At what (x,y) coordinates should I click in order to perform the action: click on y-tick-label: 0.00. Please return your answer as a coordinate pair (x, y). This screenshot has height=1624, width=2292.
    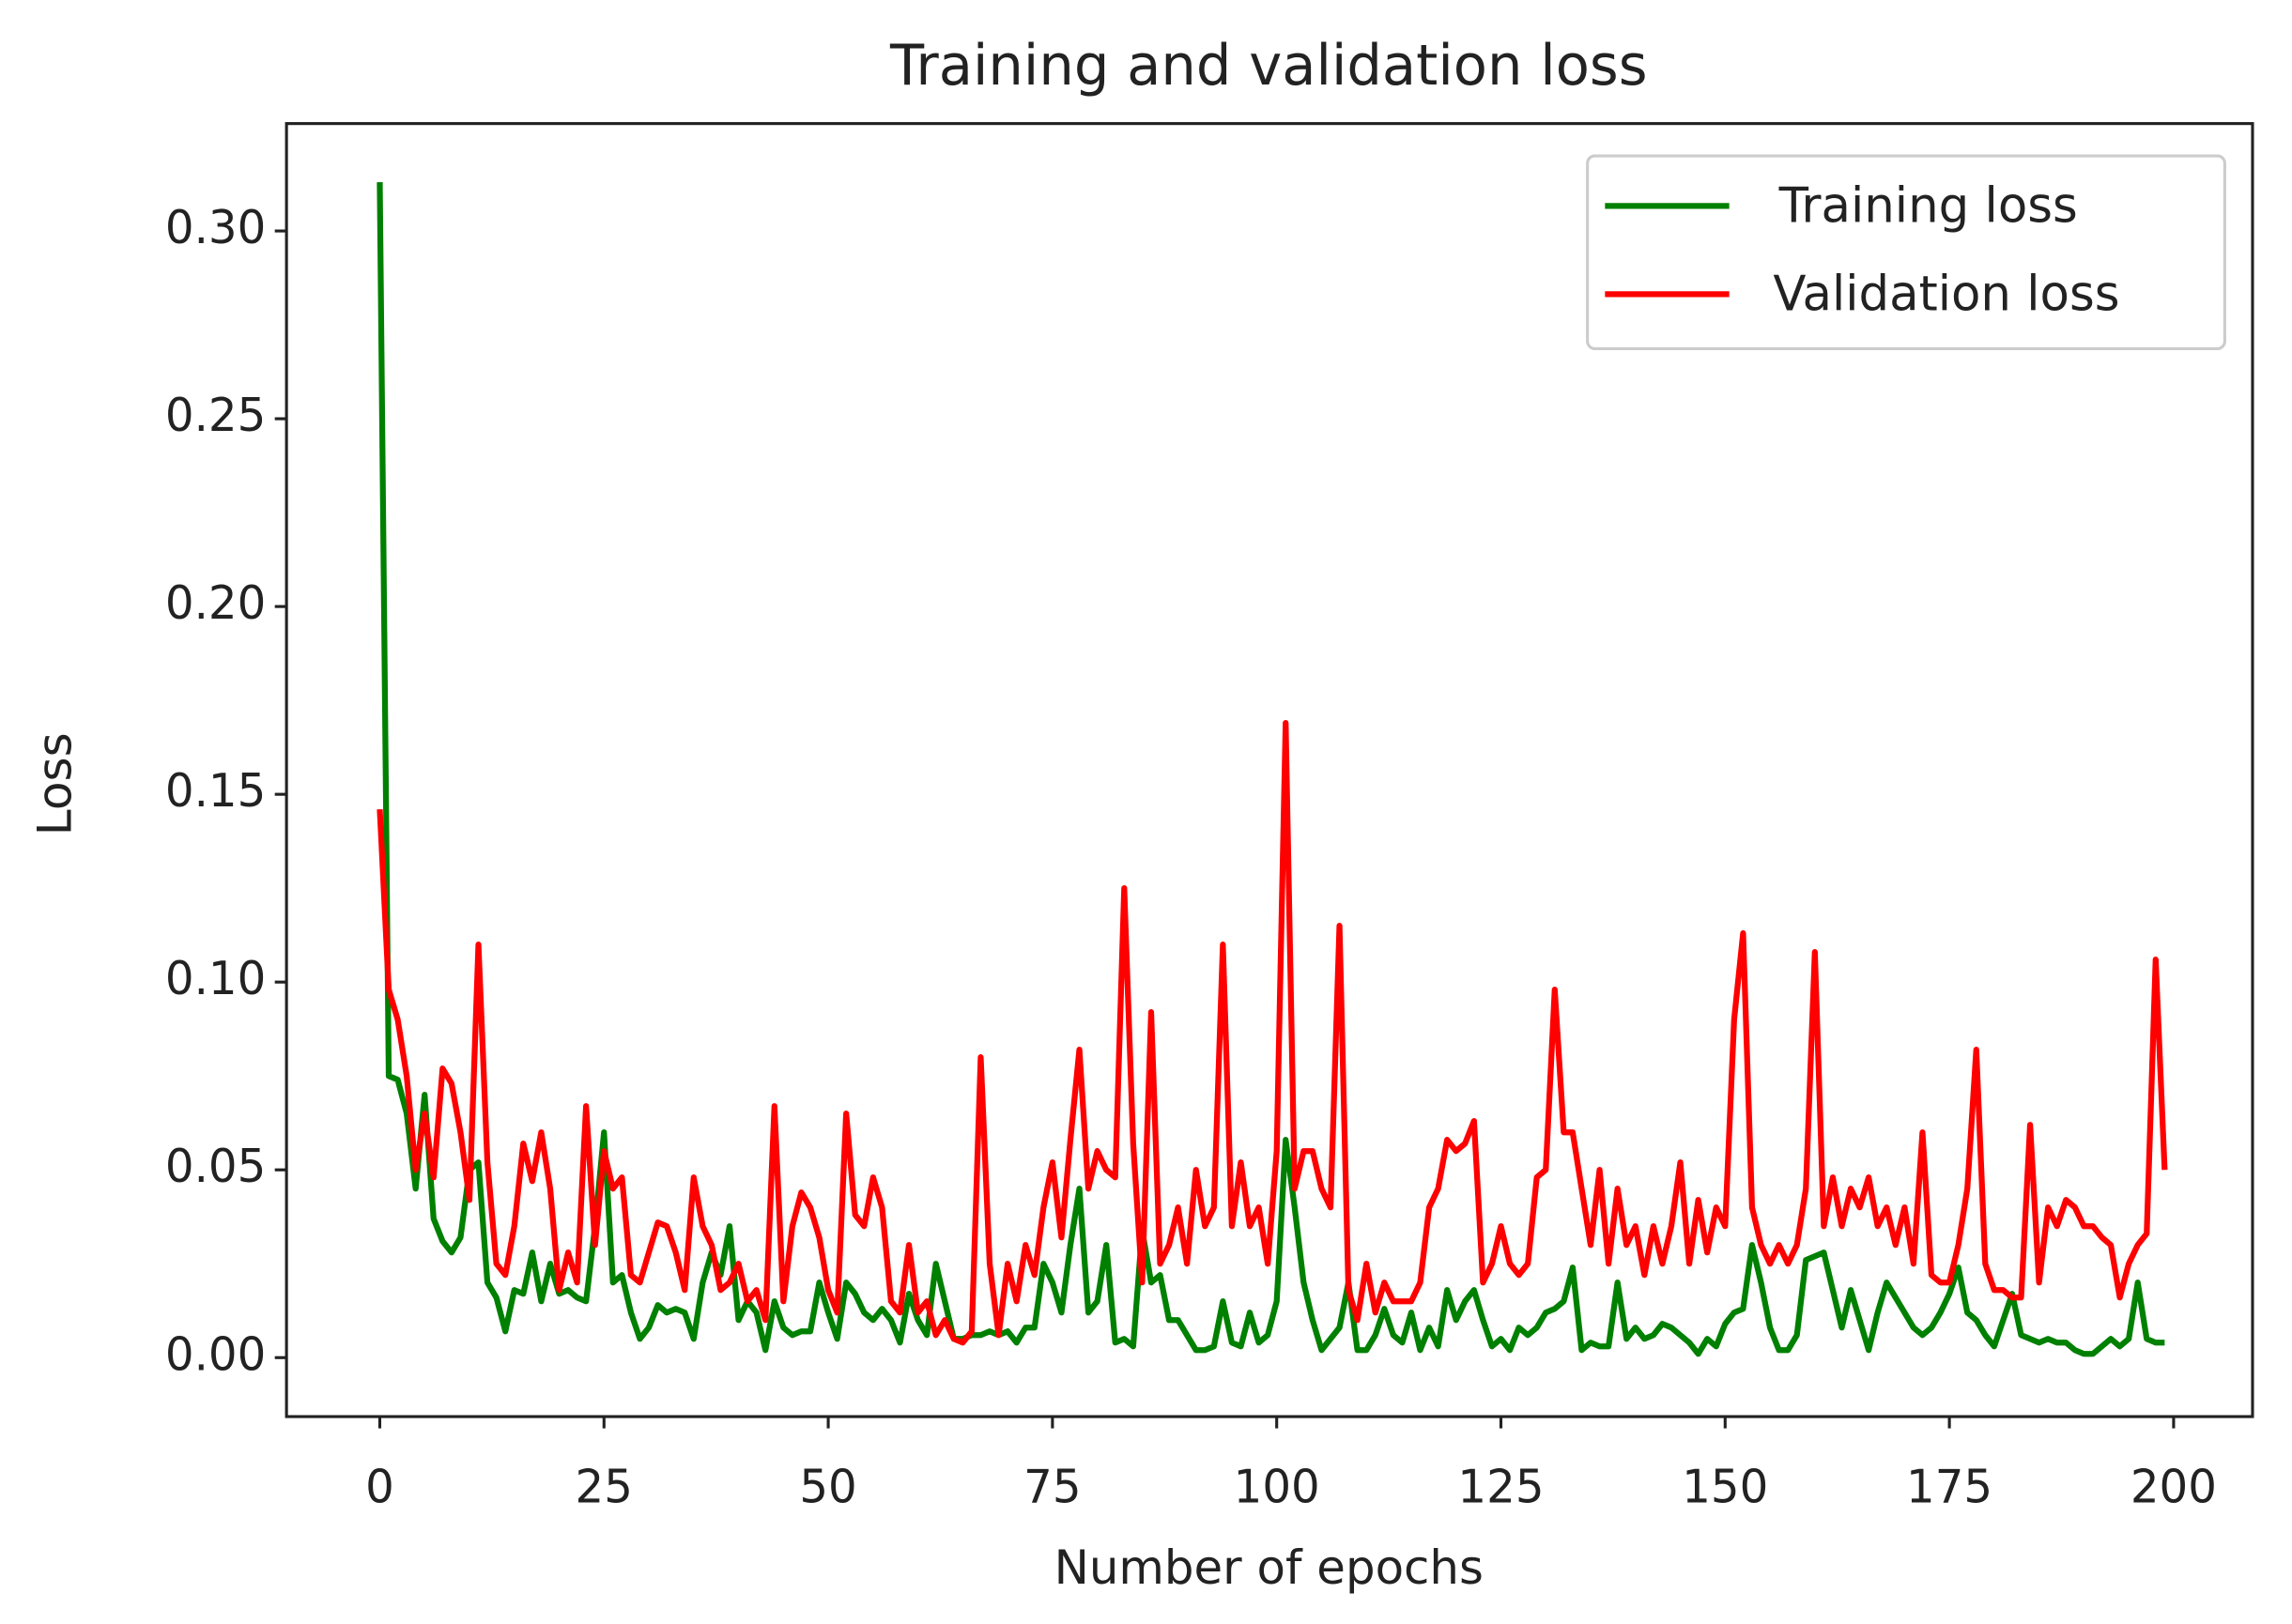
    Looking at the image, I should click on (215, 1354).